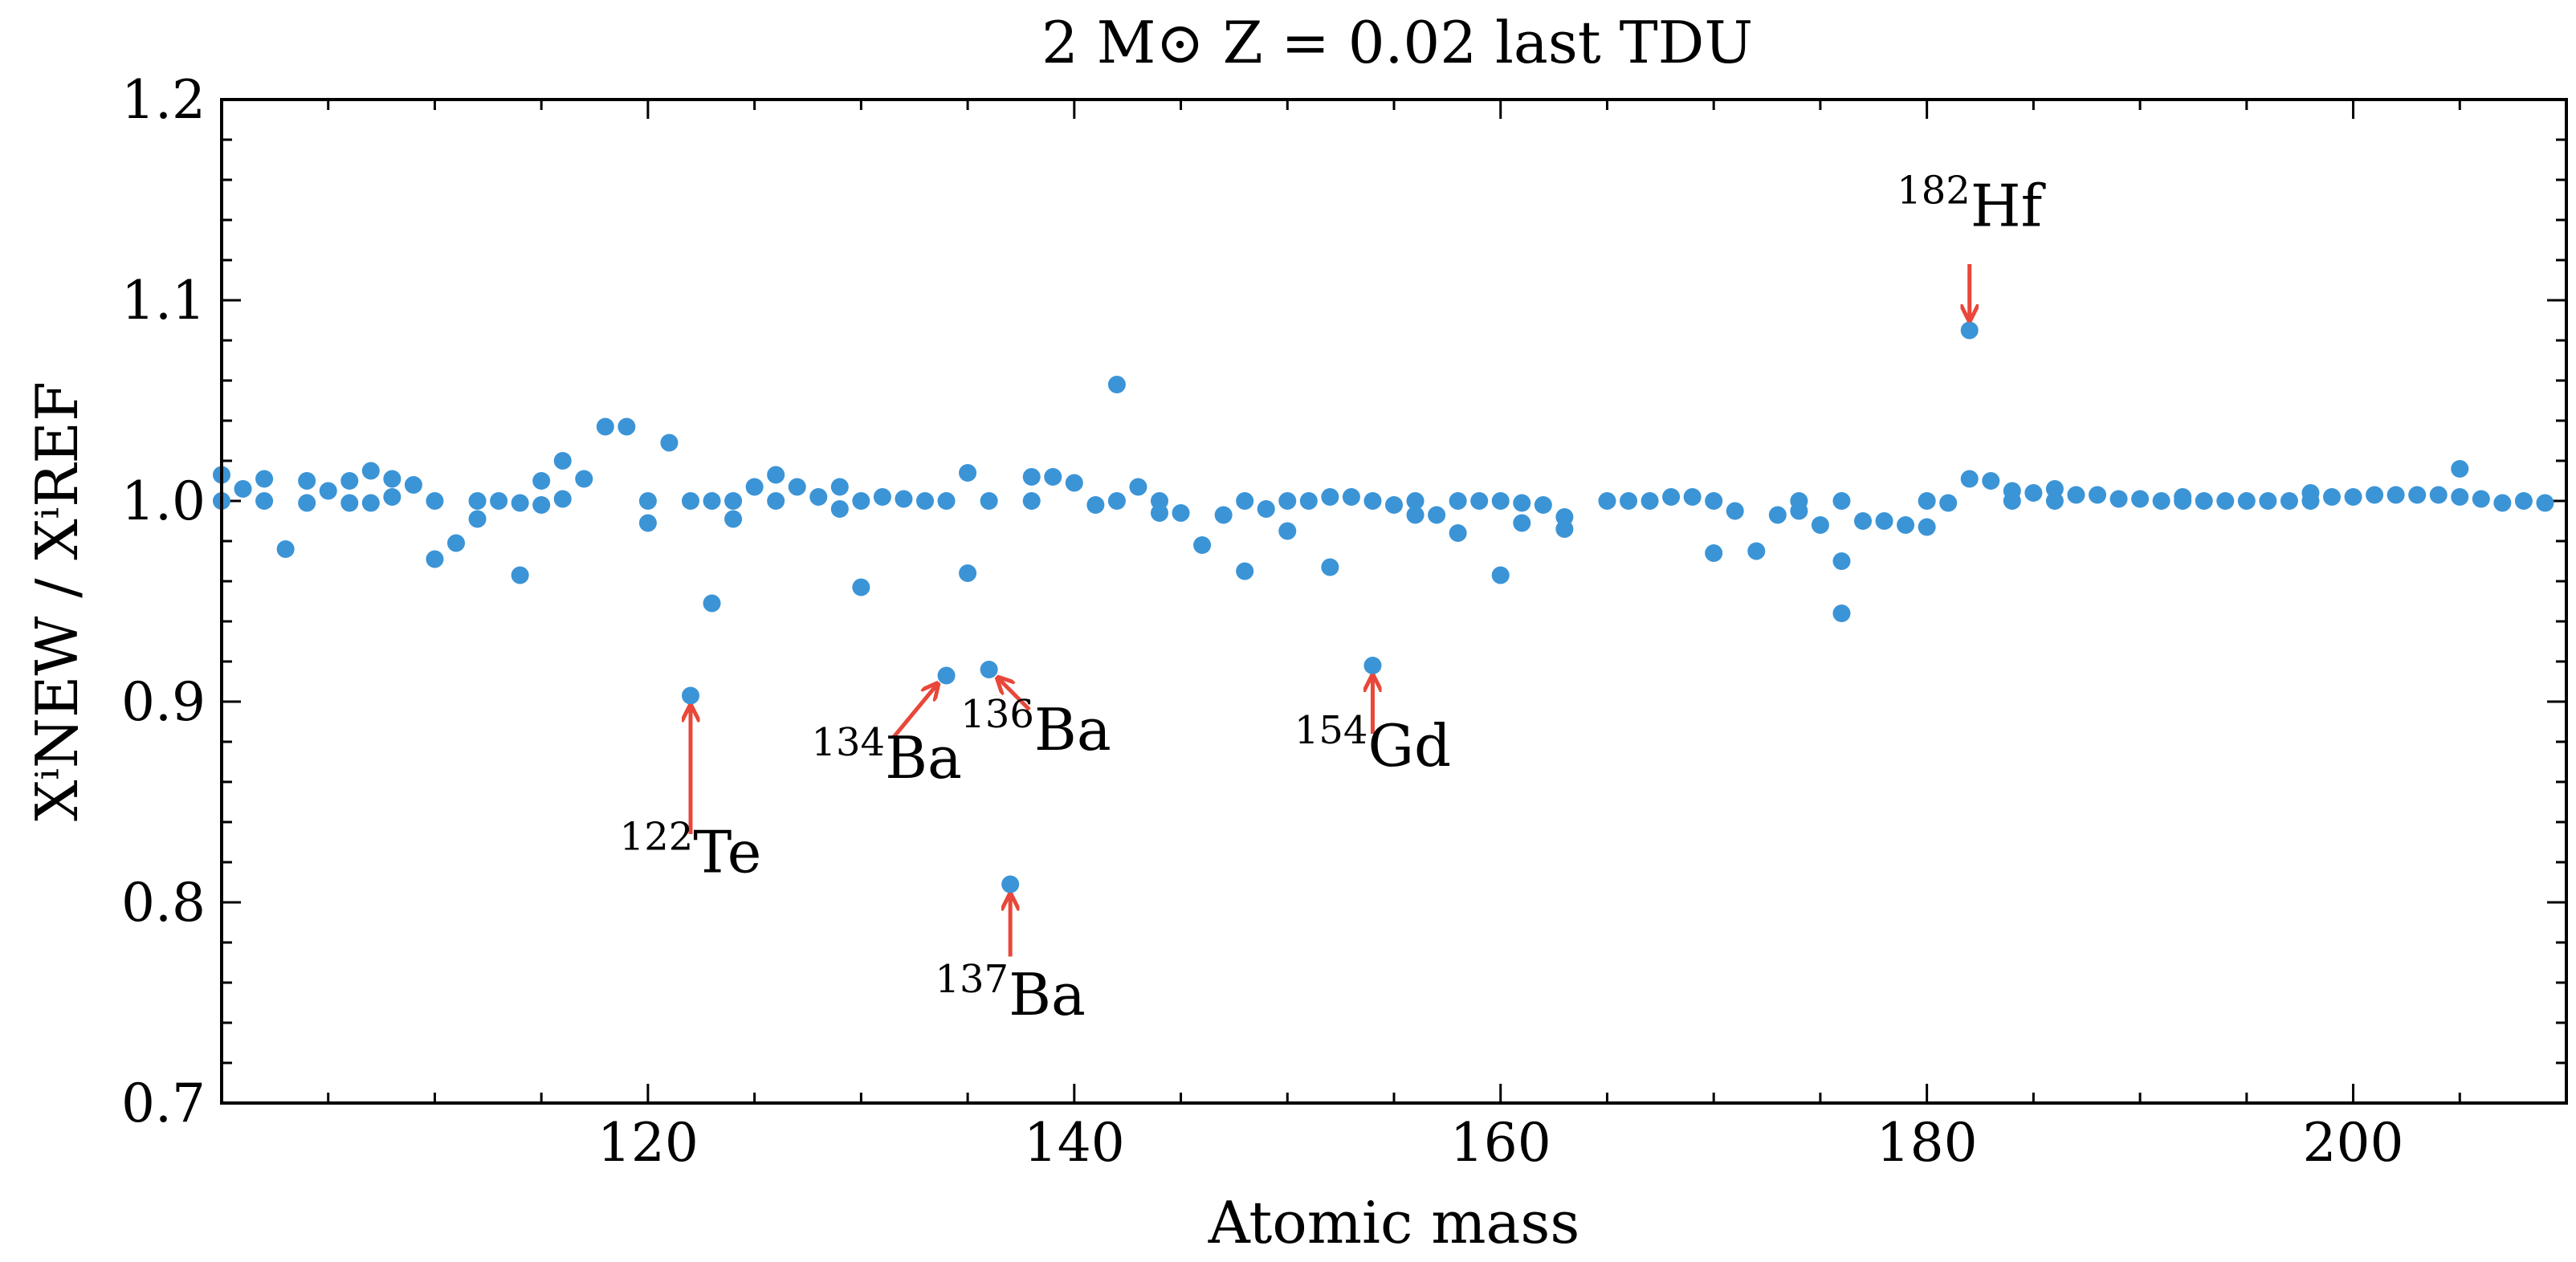  What do you see at coordinates (1397, 42) in the screenshot?
I see `chart-title: 2 M⊙ Z = 0.02 last TDU` at bounding box center [1397, 42].